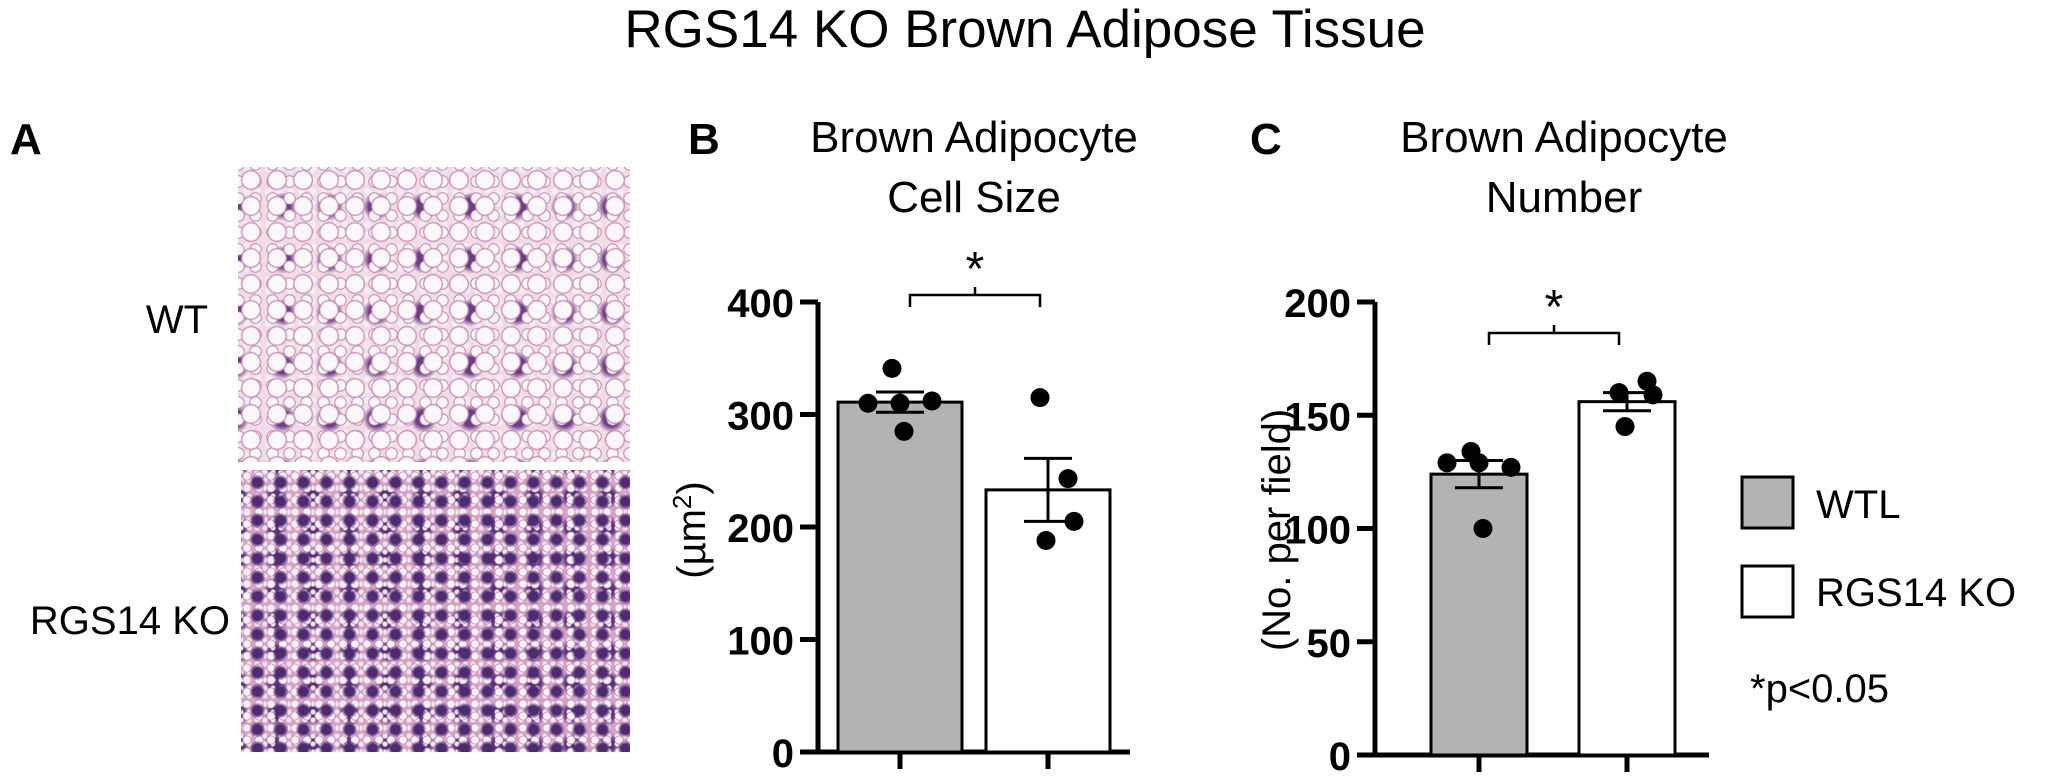 The height and width of the screenshot is (779, 2050). Describe the element at coordinates (1266, 139) in the screenshot. I see `panel-c-letter: C` at that location.